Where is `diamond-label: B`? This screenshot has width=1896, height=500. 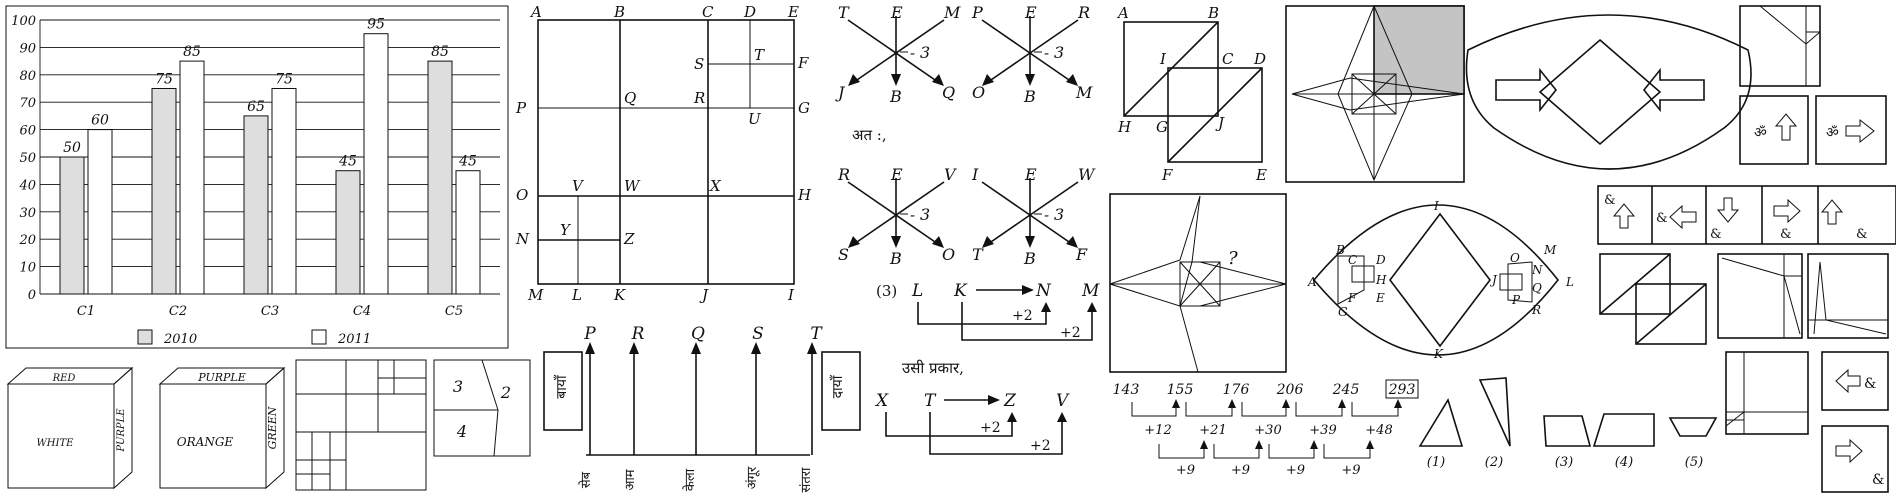
diamond-label: B is located at coordinates (1340, 250).